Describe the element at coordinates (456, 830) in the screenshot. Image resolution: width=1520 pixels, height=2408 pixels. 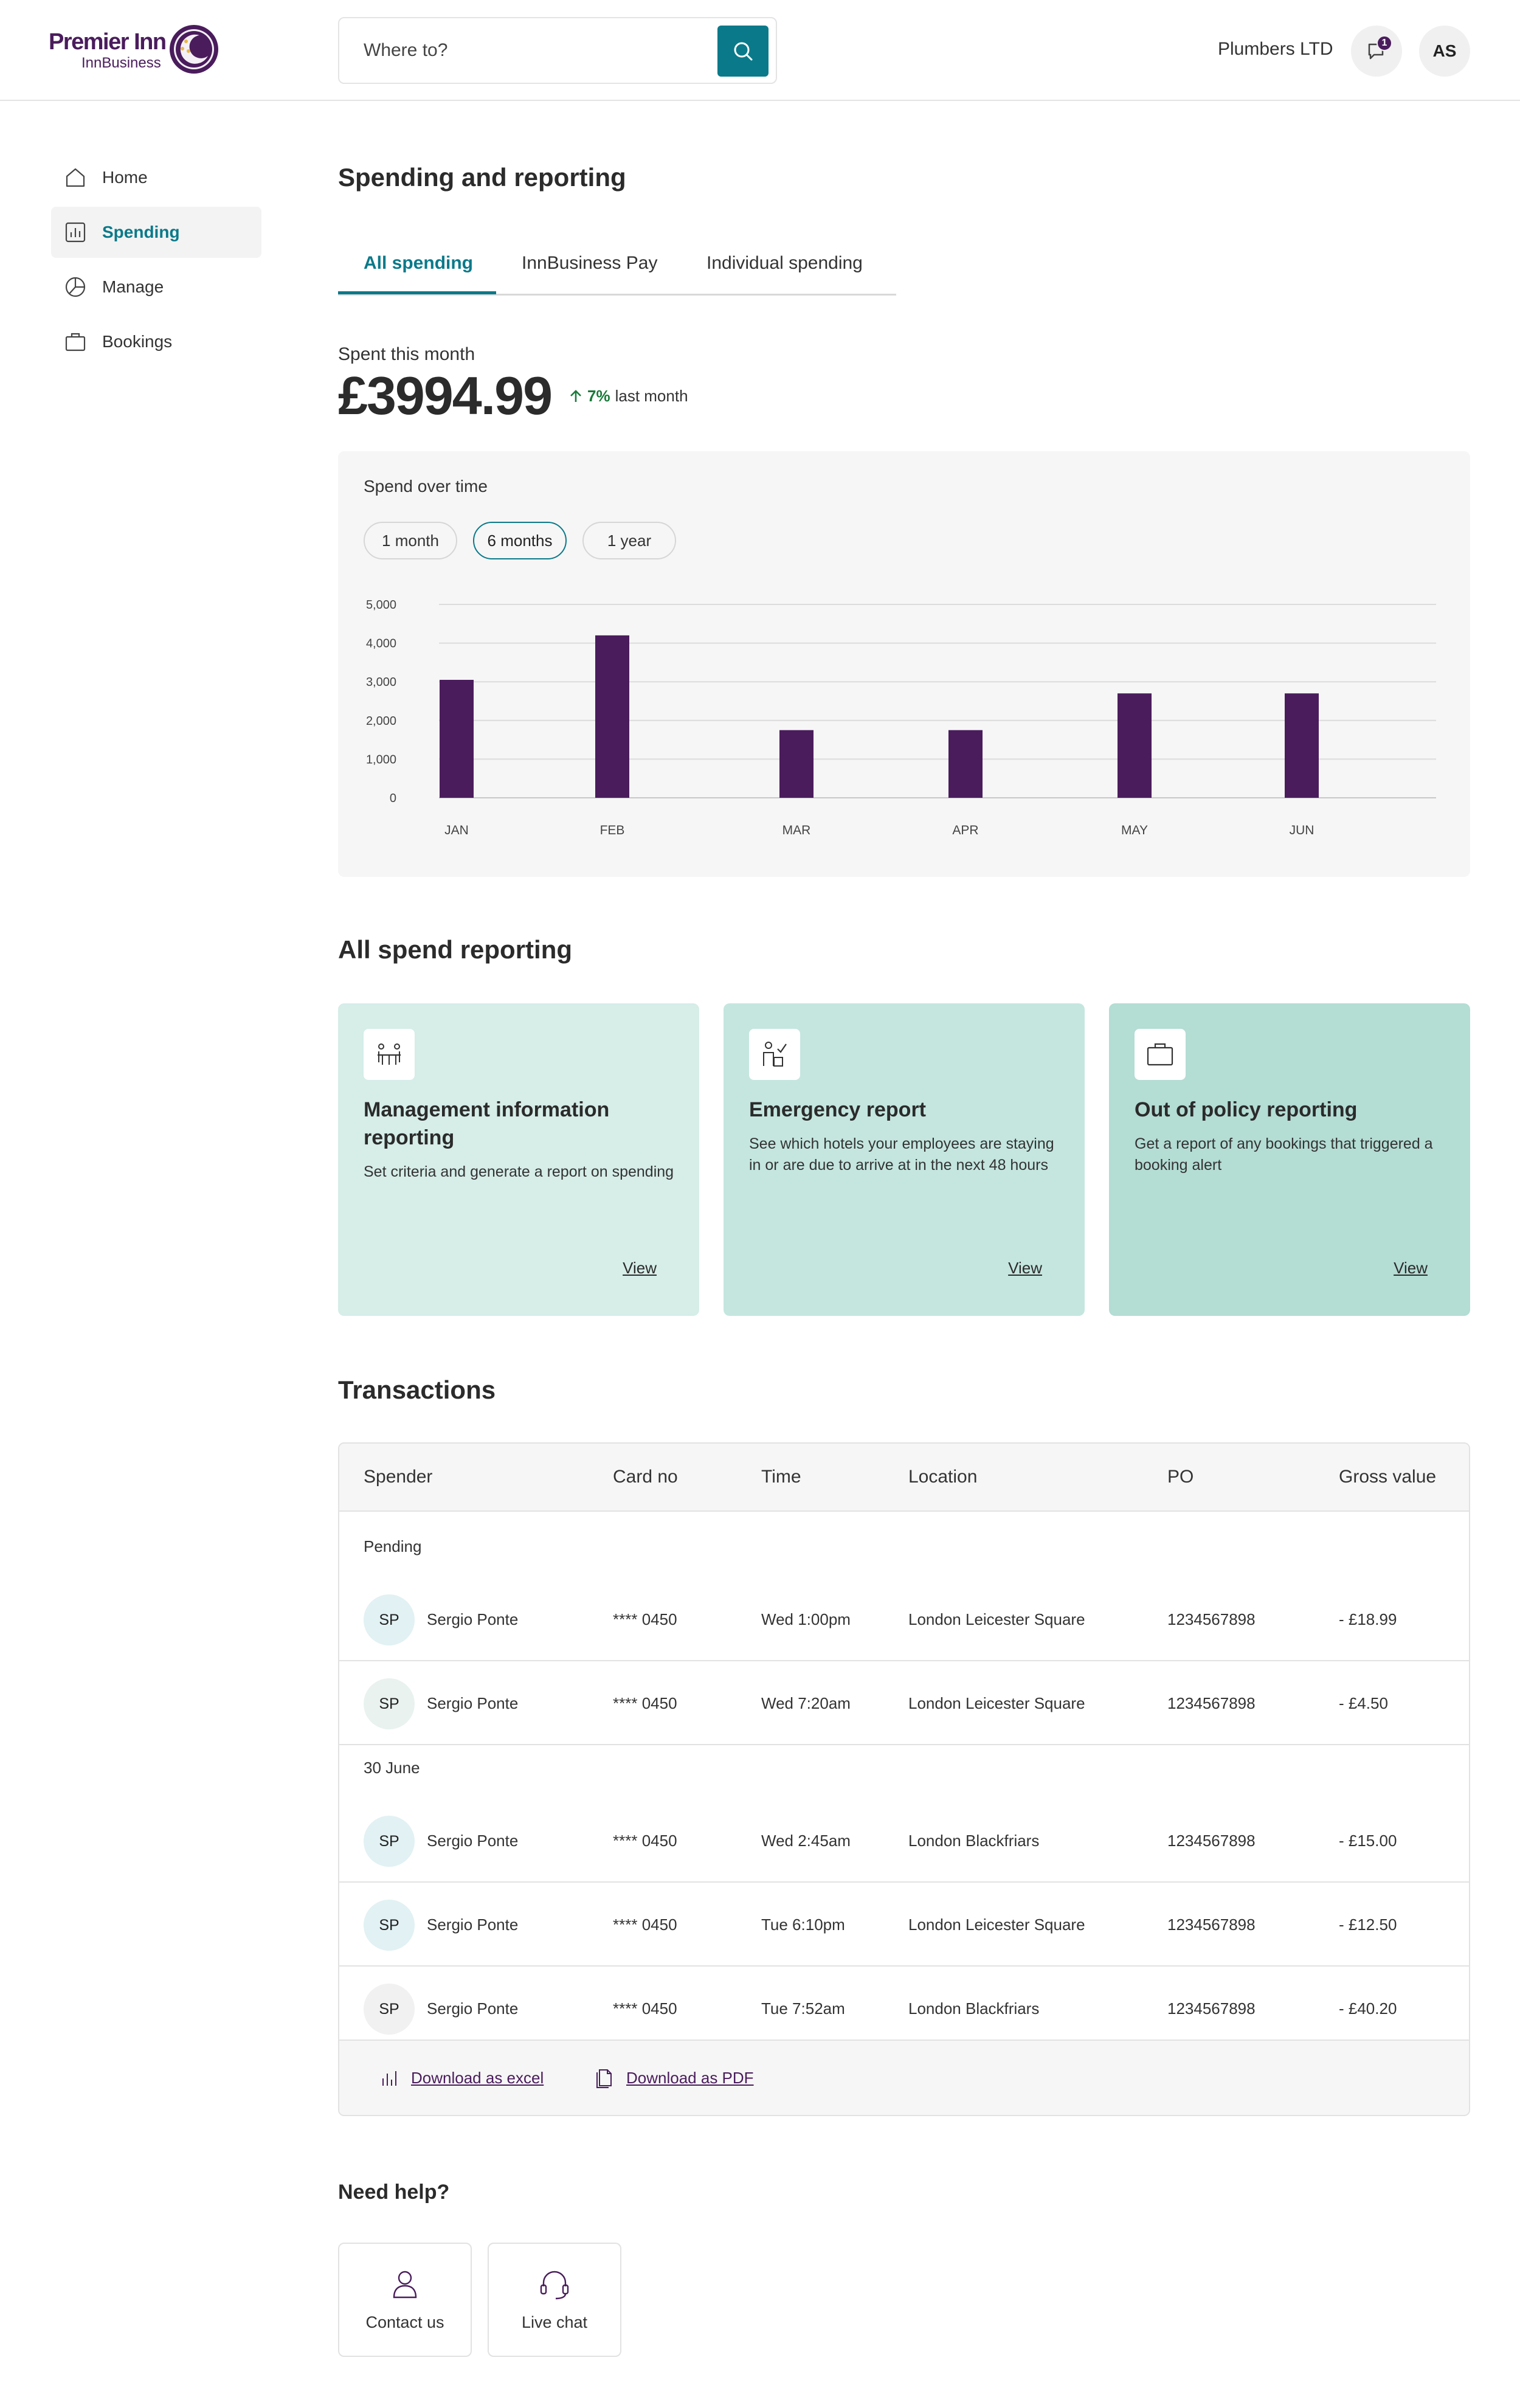
I see `x-tick-label: JAN` at that location.